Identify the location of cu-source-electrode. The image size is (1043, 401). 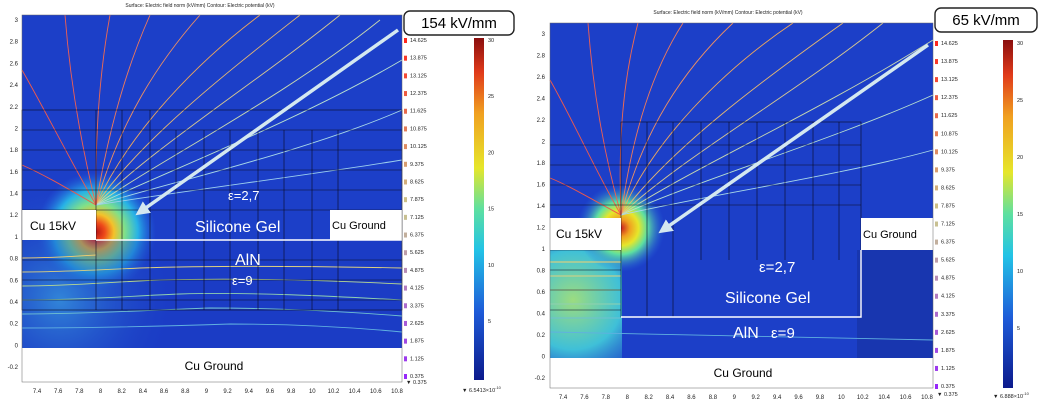
(585, 234).